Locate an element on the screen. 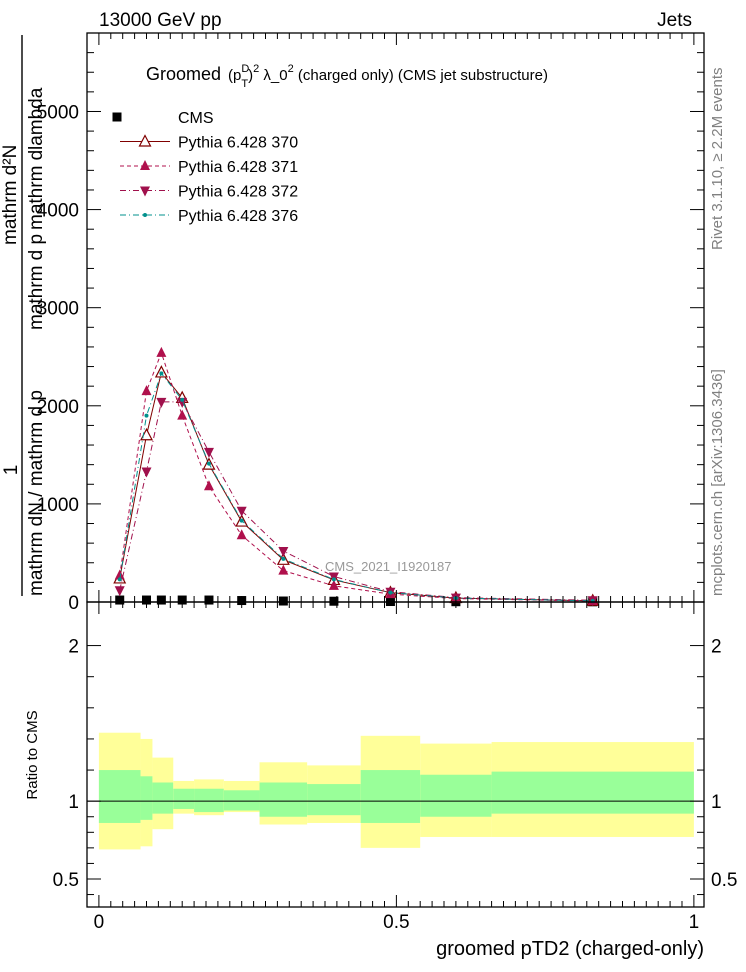 This screenshot has height=972, width=746. x-tick-label: 1 is located at coordinates (694, 922).